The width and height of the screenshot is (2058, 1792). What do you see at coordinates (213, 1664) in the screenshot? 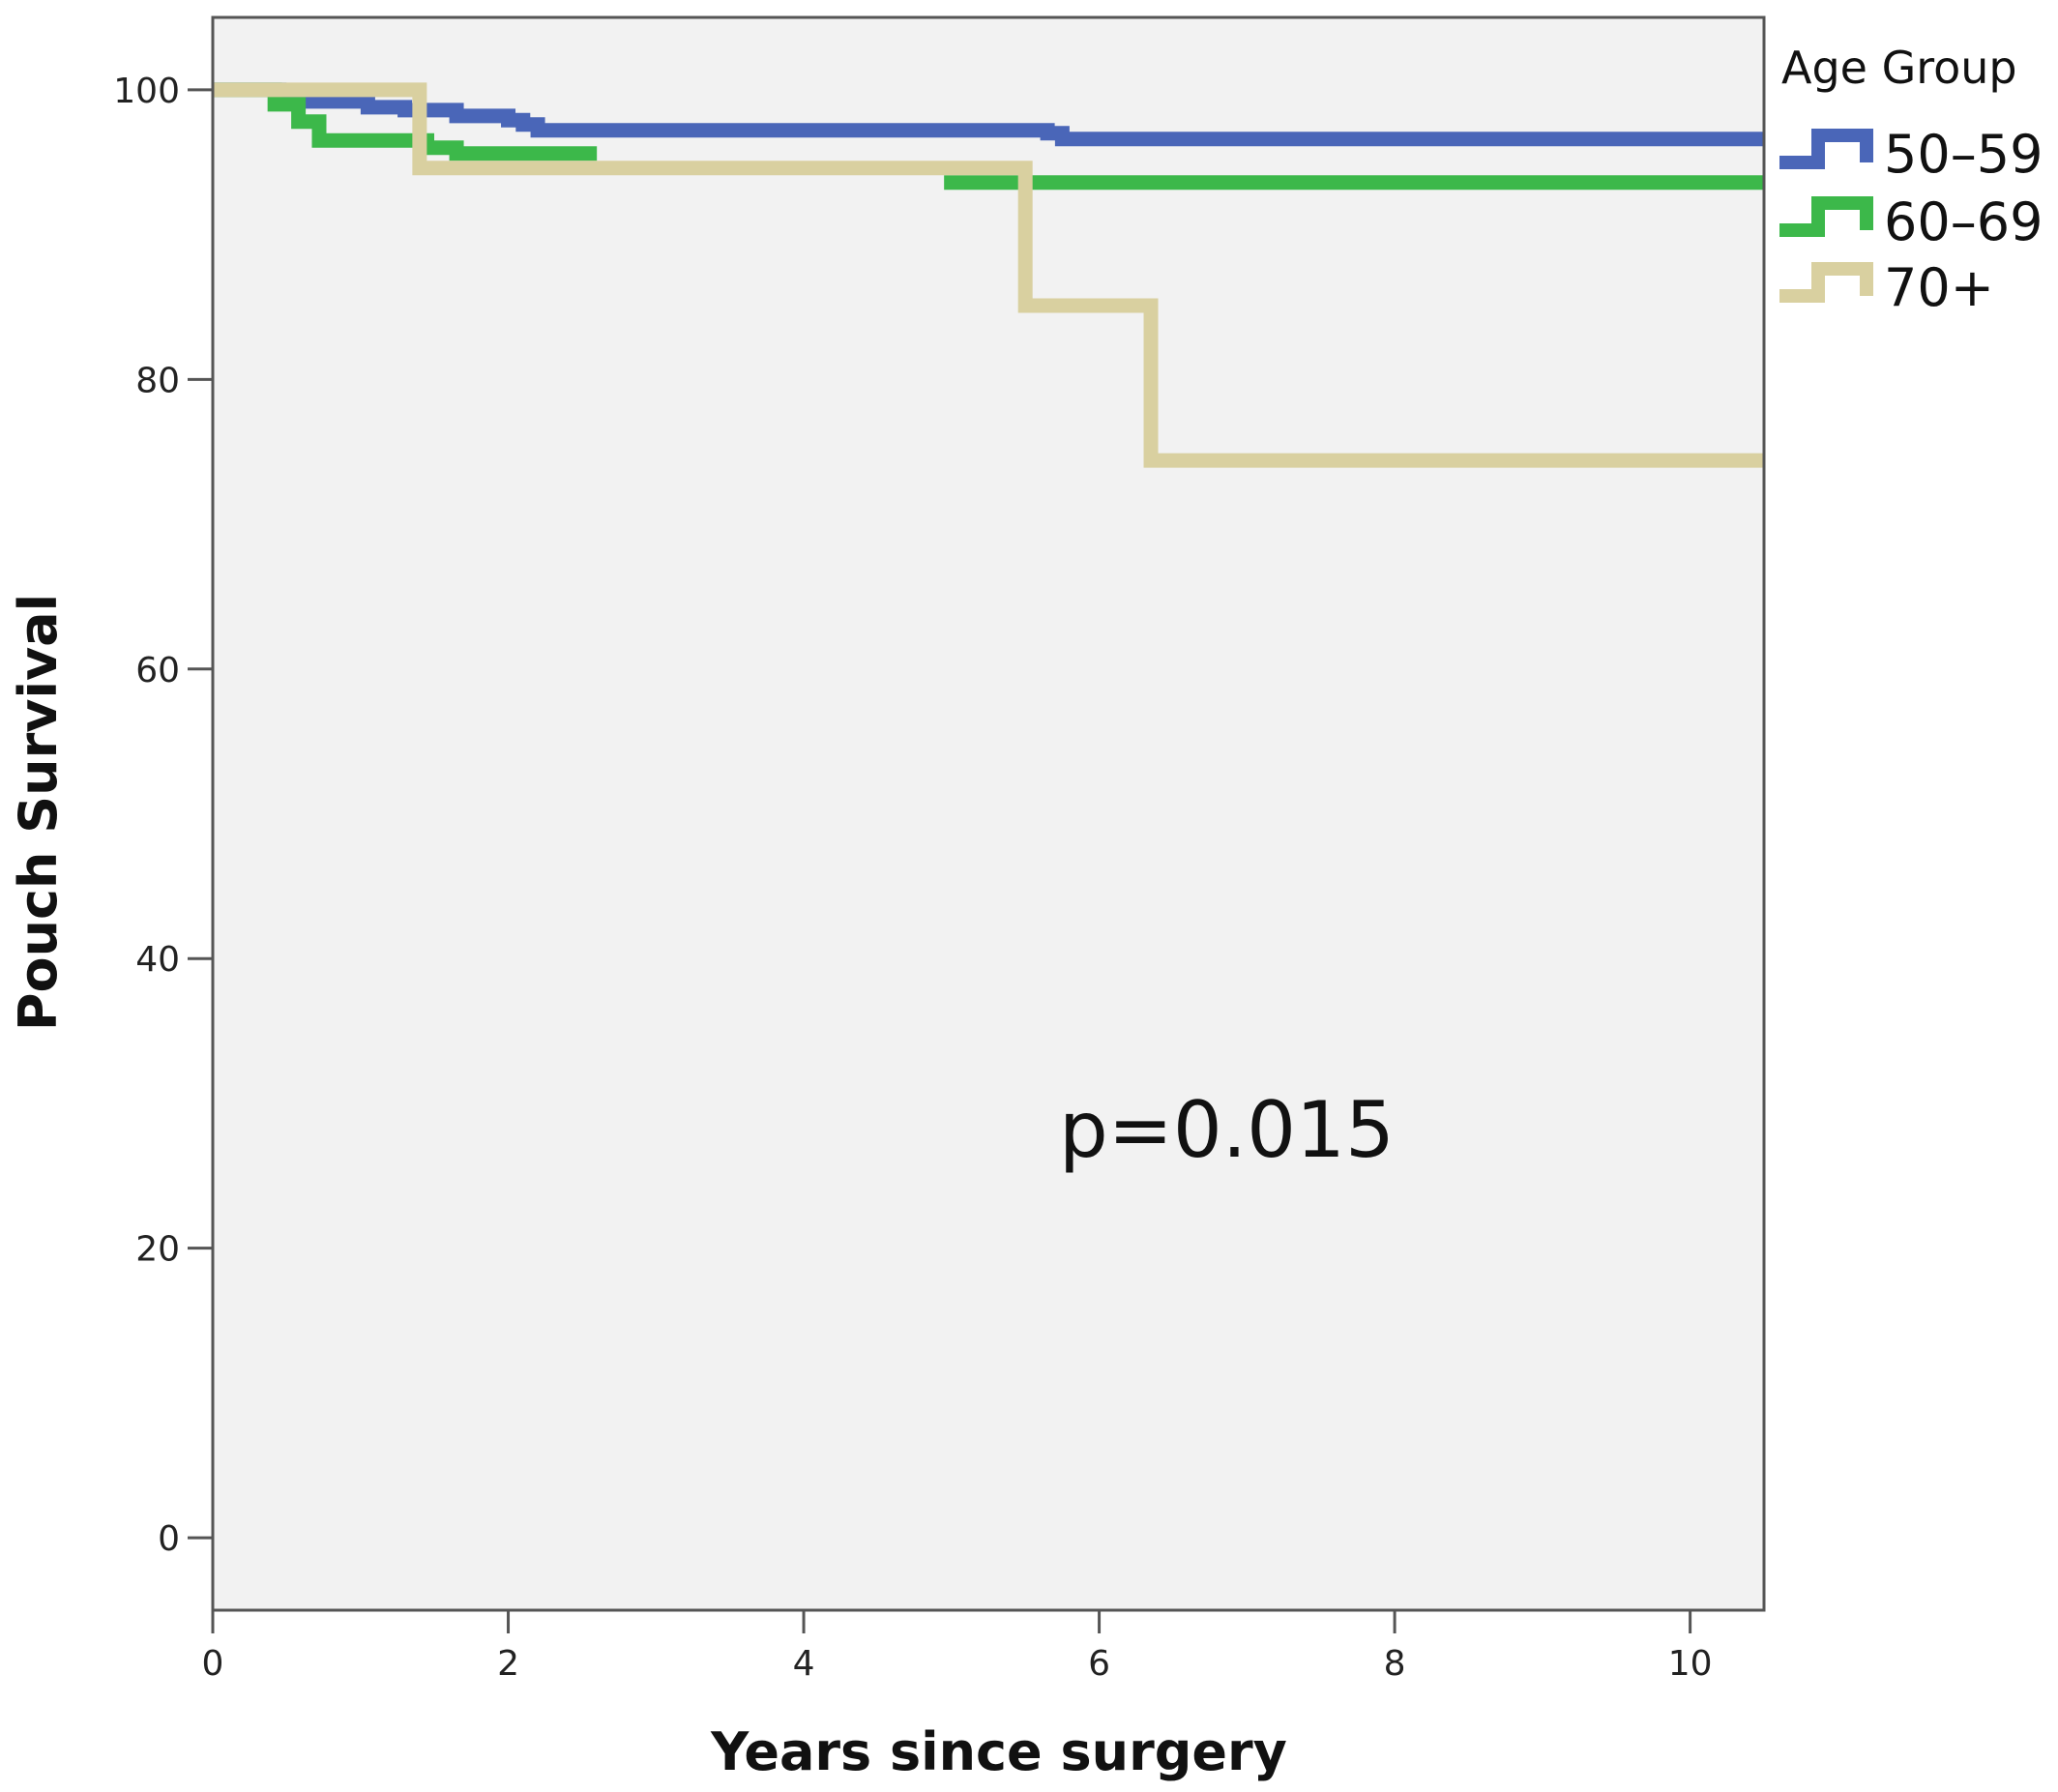
I see `x-tick-label: 0` at bounding box center [213, 1664].